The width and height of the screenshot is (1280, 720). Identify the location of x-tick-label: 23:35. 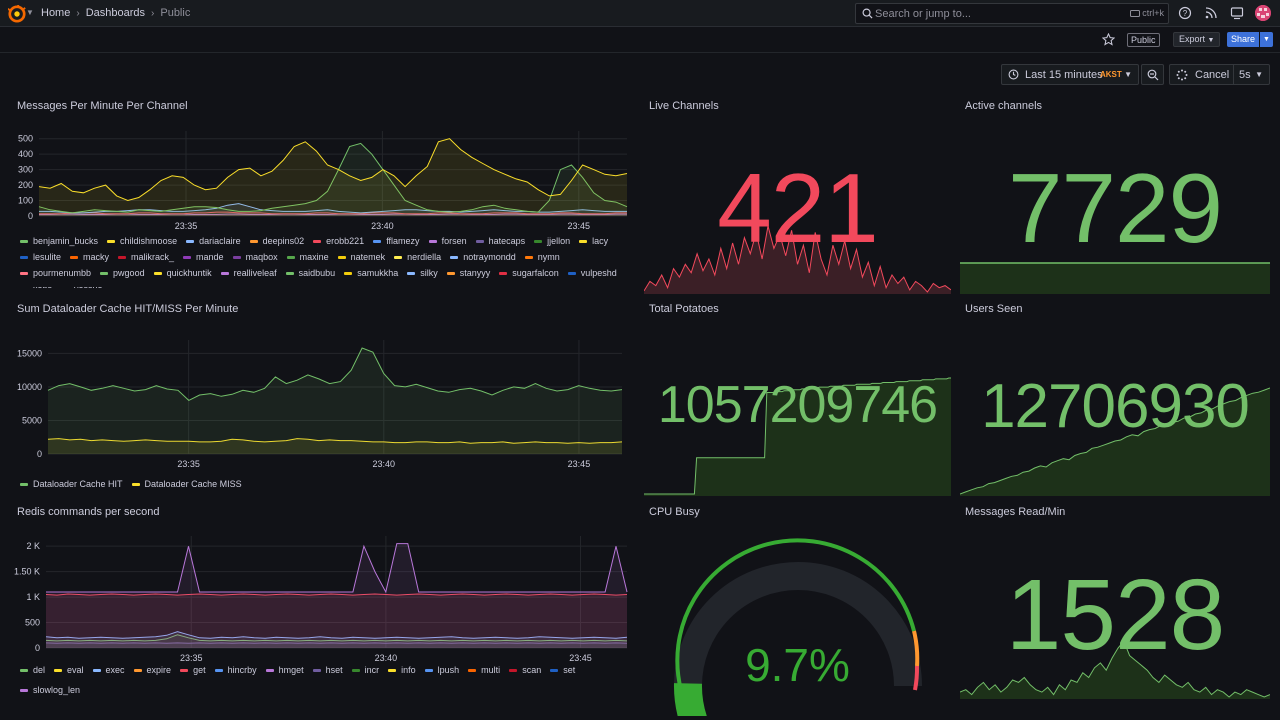
(191, 658).